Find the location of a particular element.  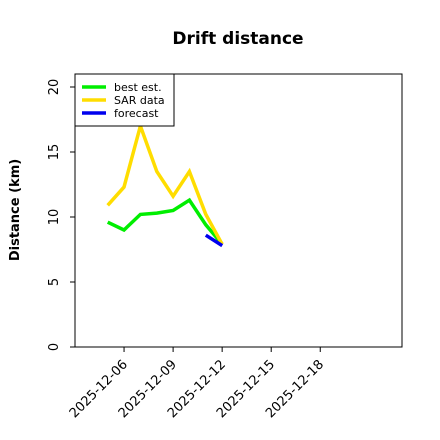

y-tick-label: 15 is located at coordinates (54, 152).